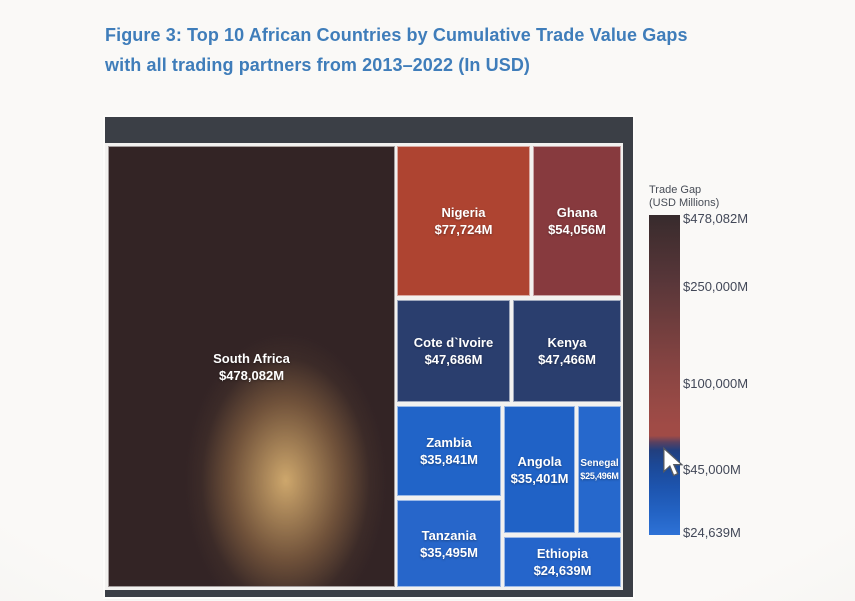 The width and height of the screenshot is (855, 601). I want to click on country-label: Zambia, so click(449, 442).